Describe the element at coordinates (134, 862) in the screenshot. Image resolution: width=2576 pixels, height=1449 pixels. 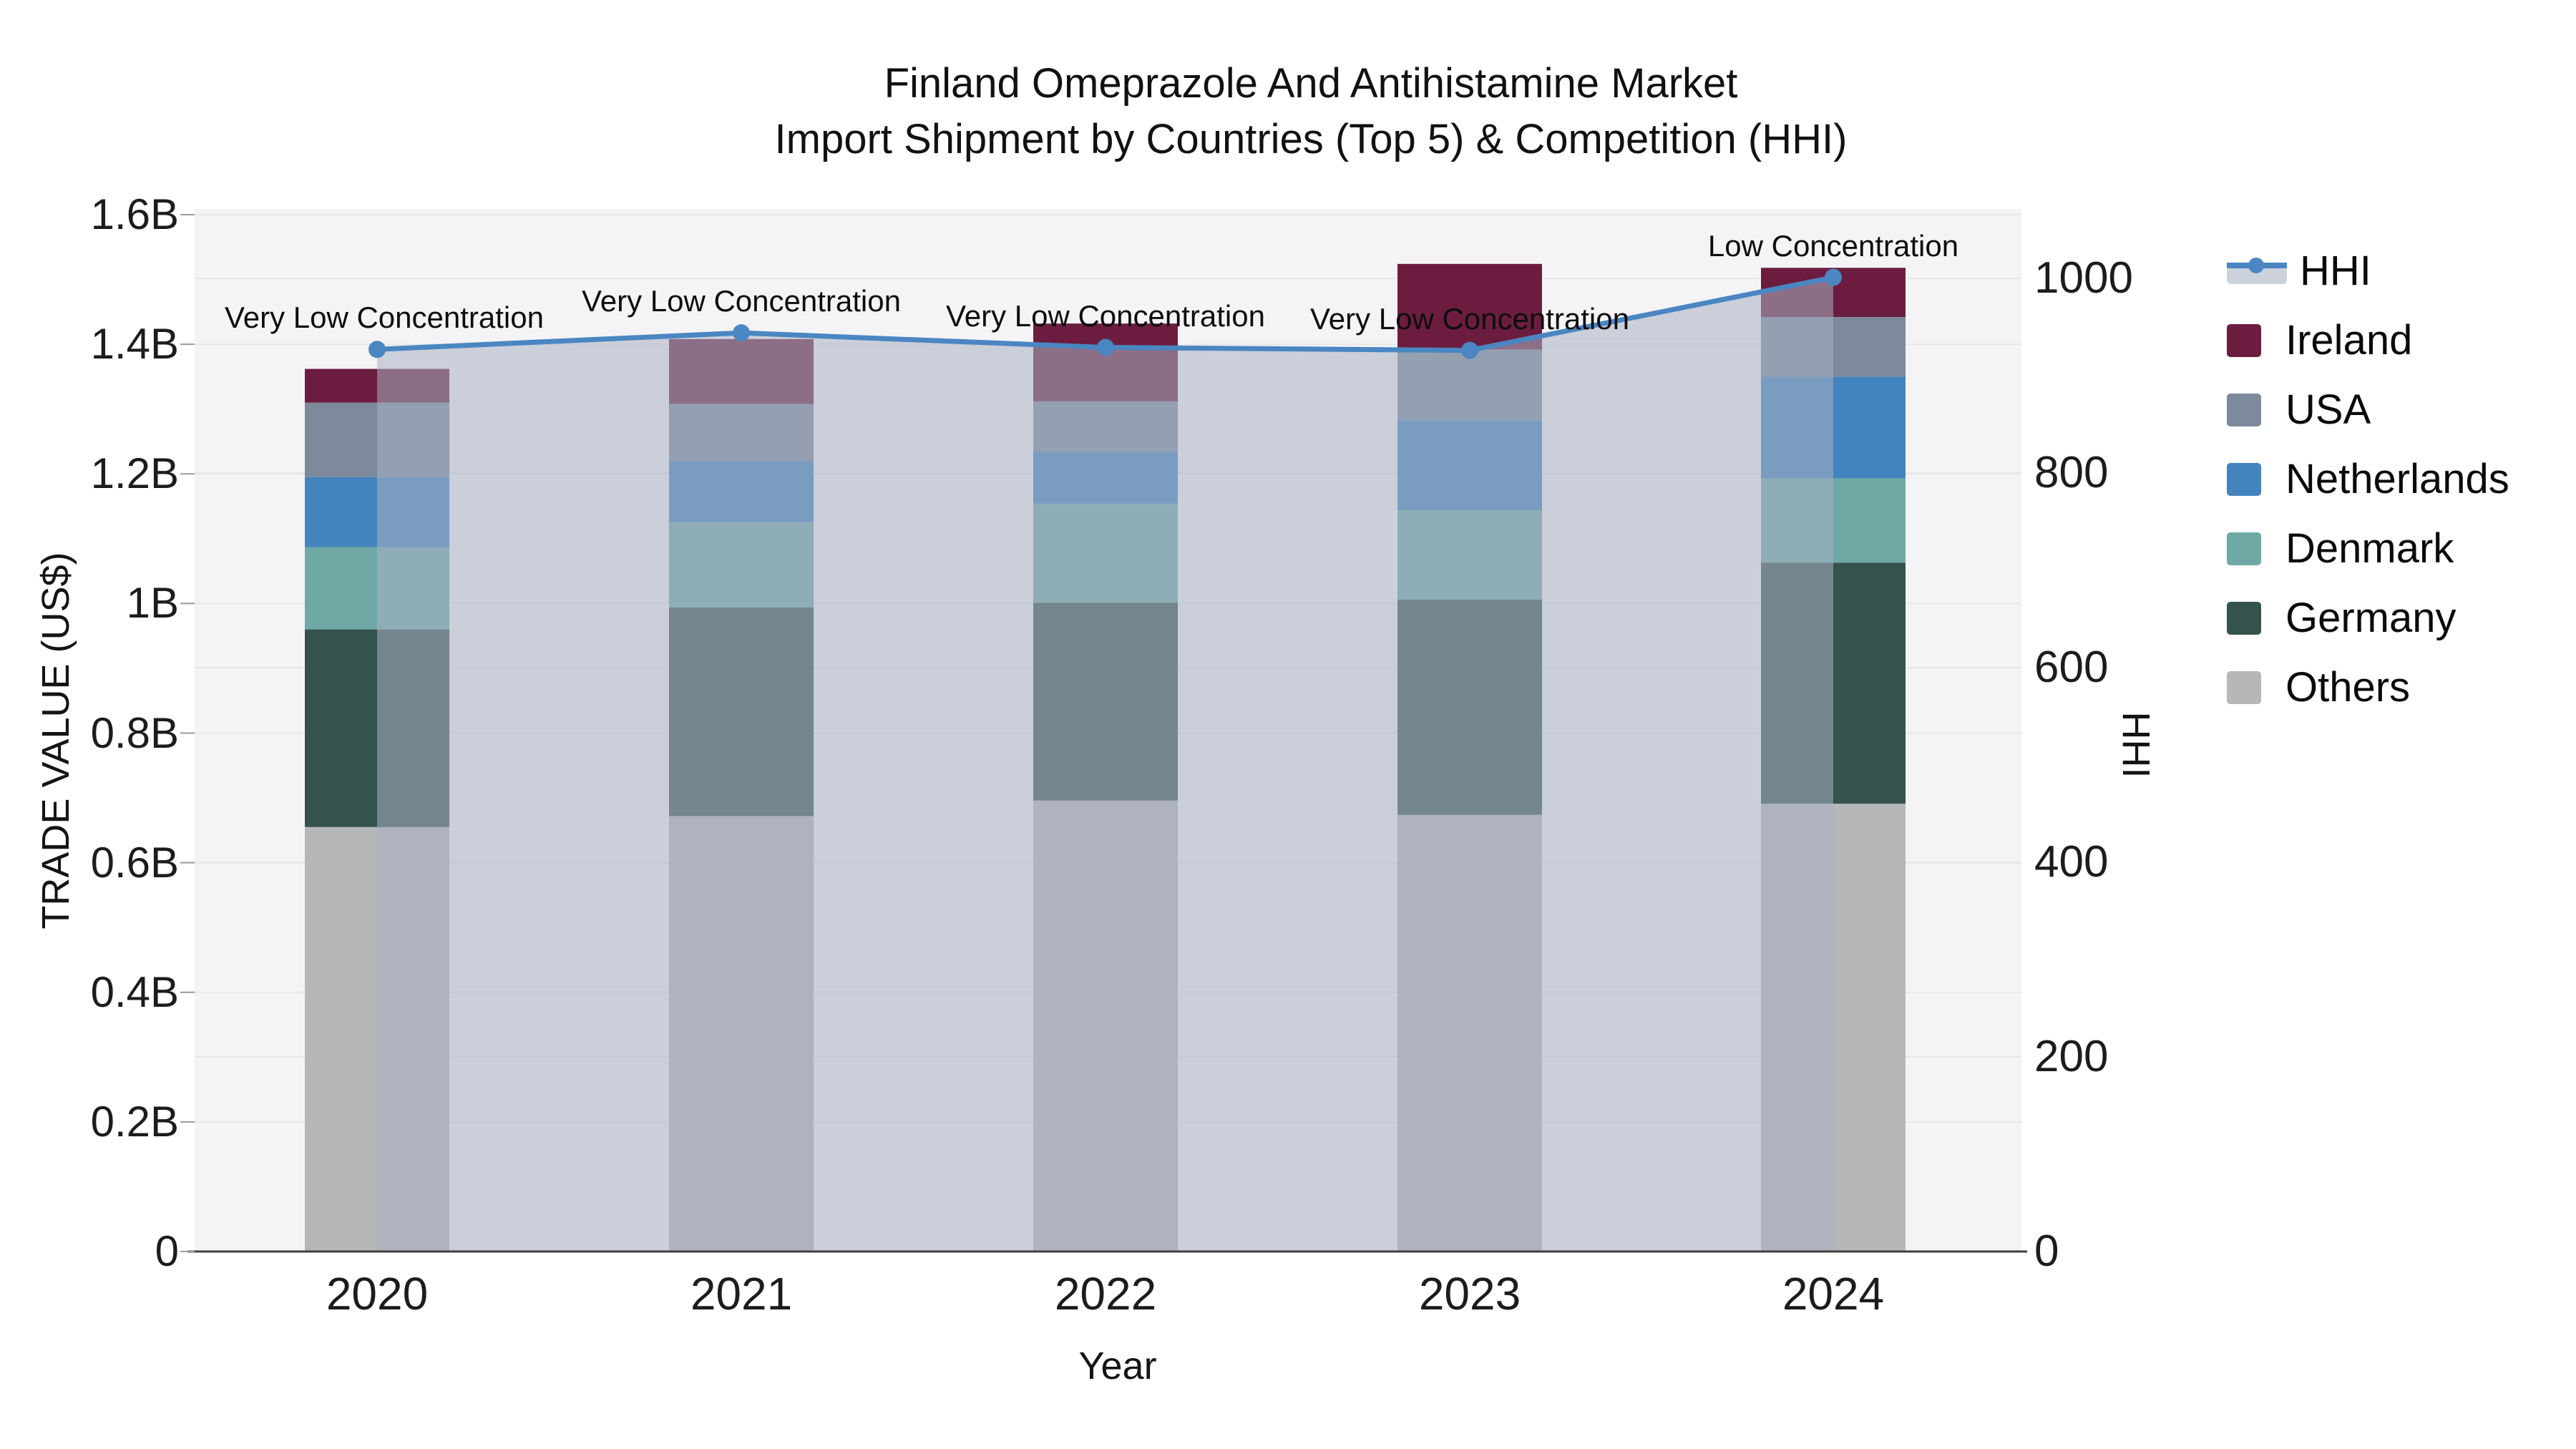
I see `y-left-tick-label: 0.6B` at that location.